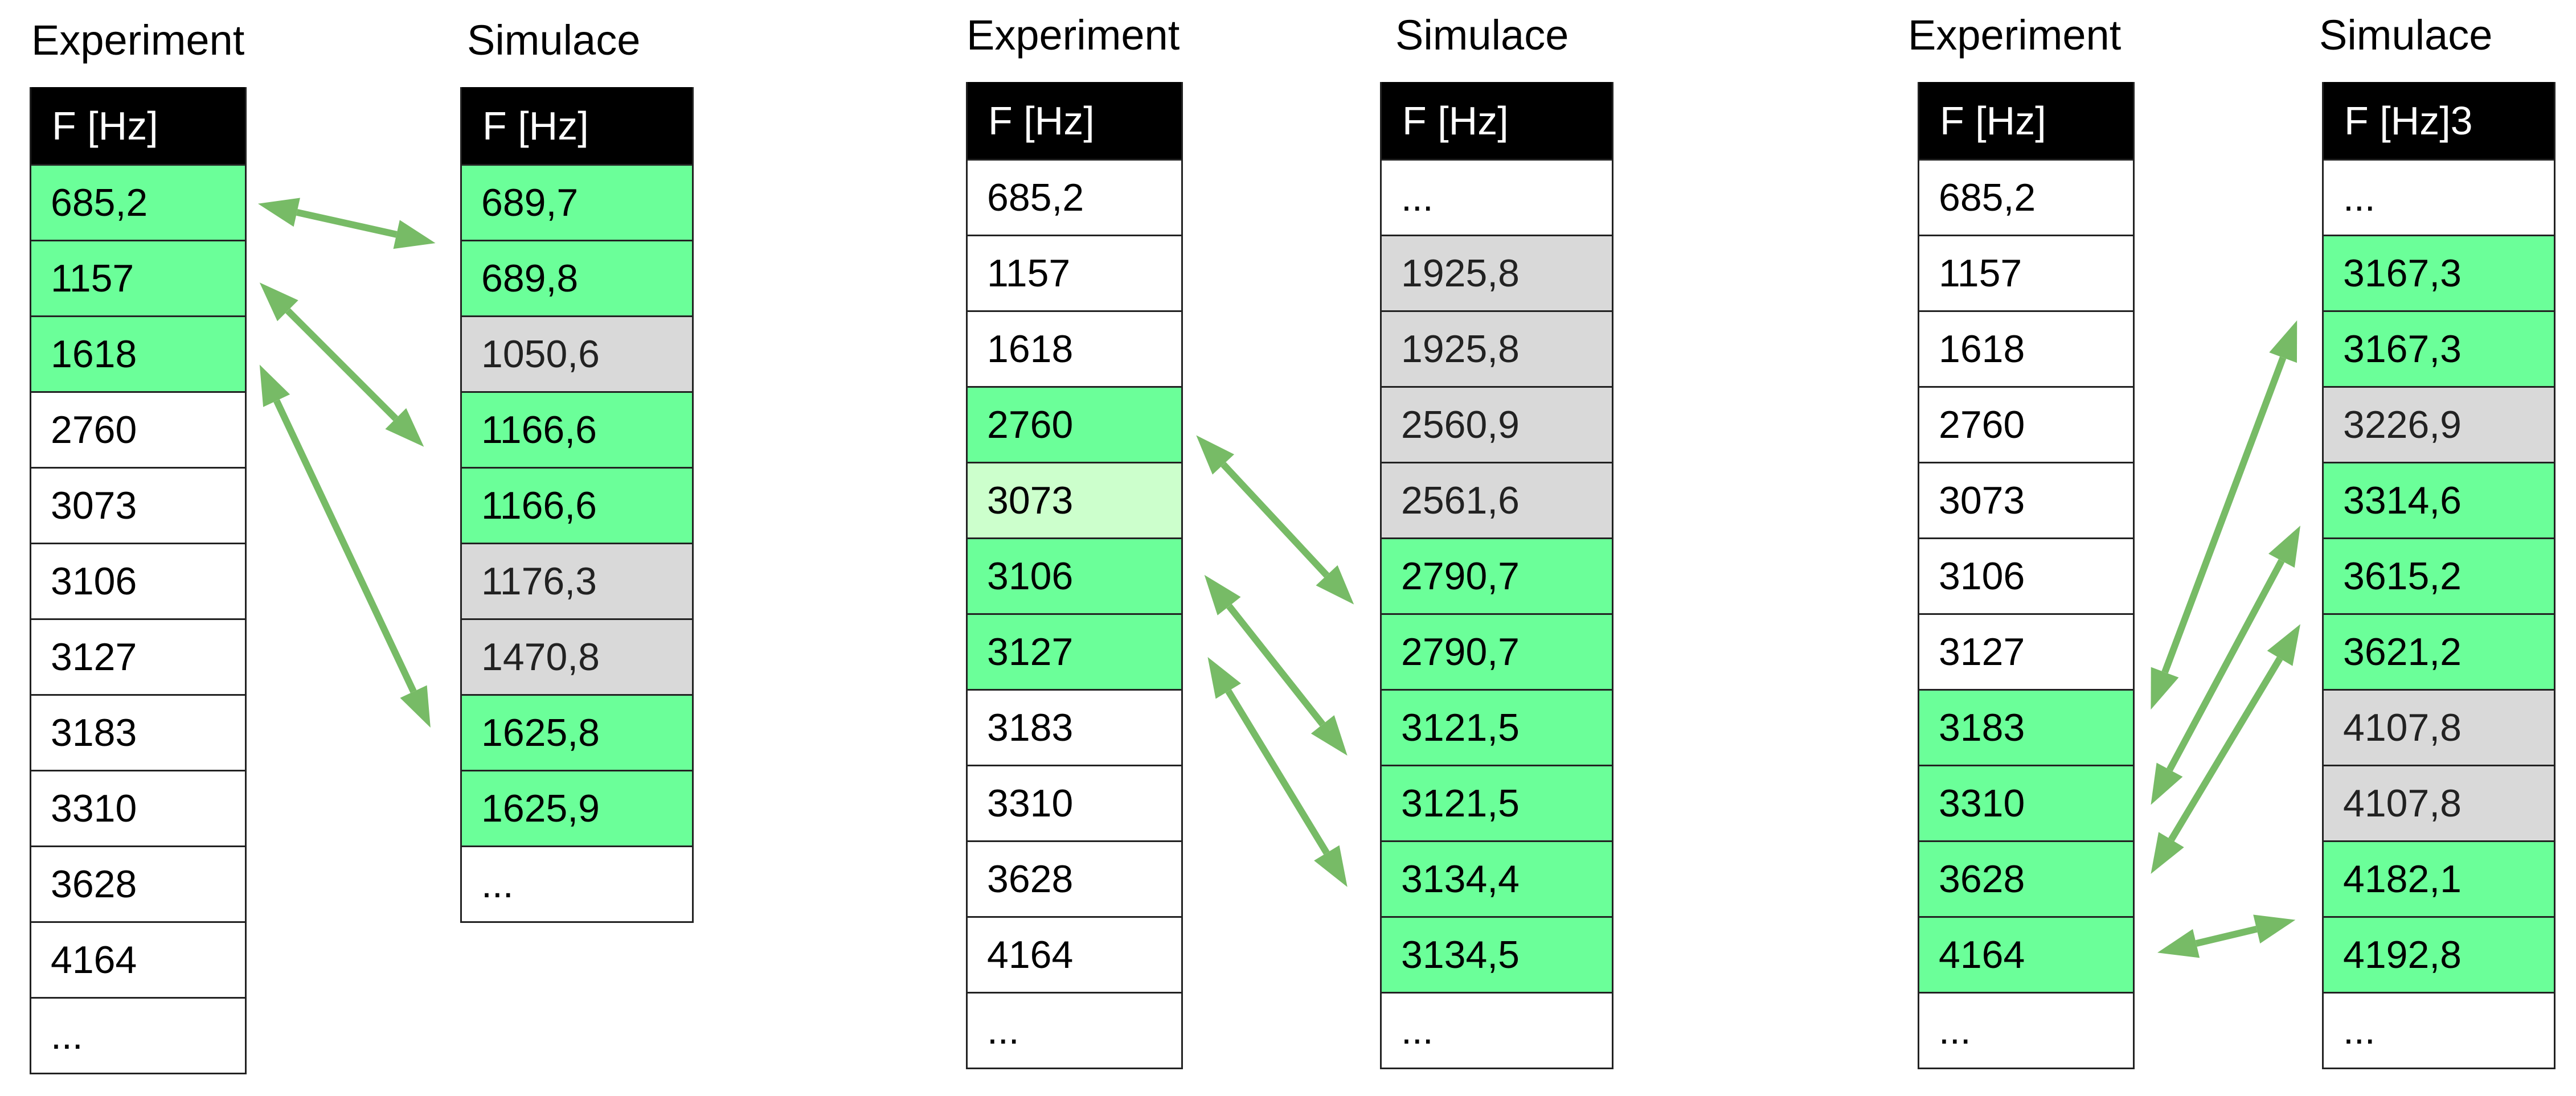  Describe the element at coordinates (1497, 878) in the screenshot. I see `table-cell: 3134,4` at that location.